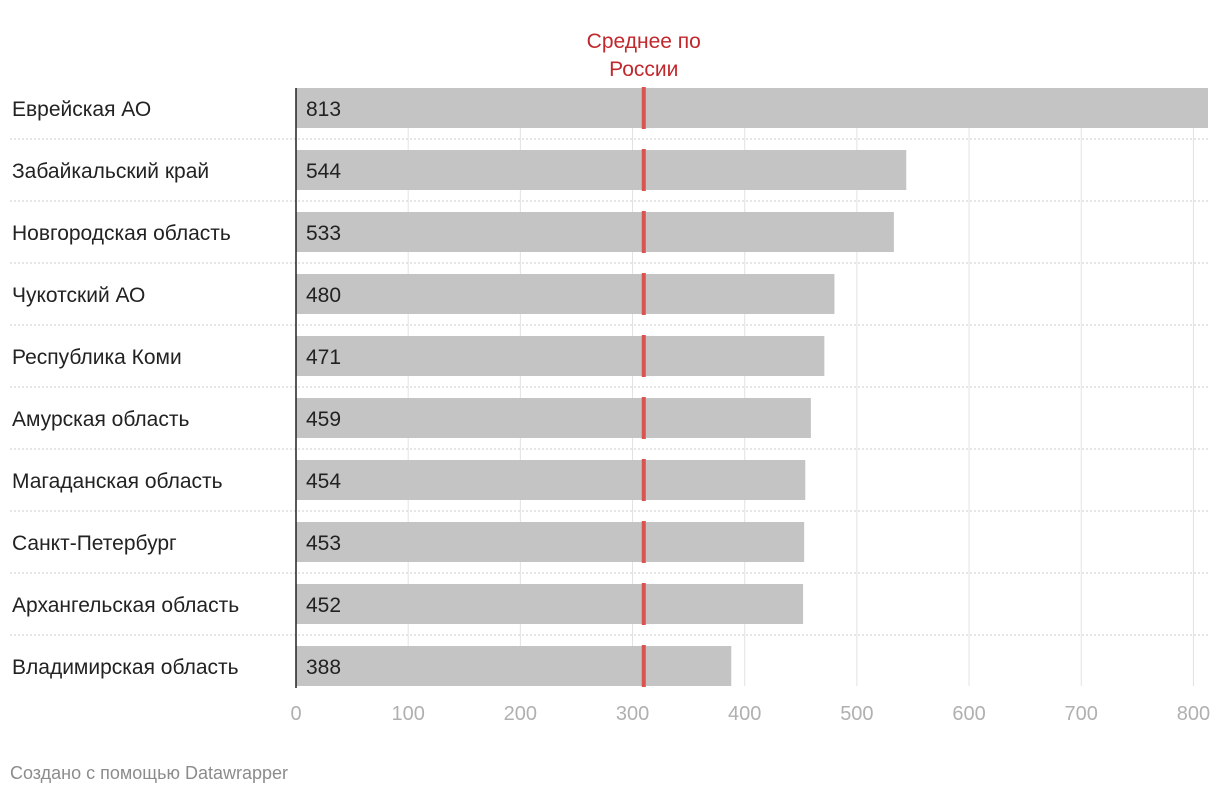  Describe the element at coordinates (117, 481) in the screenshot. I see `category-label: Магаданская область` at that location.